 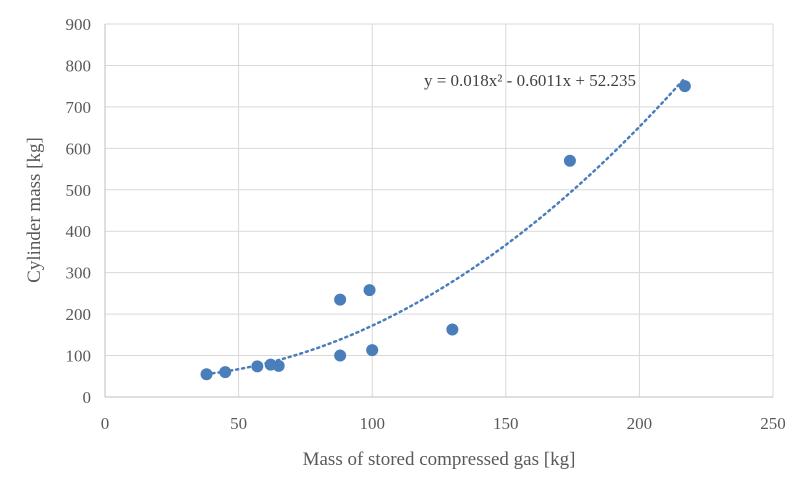 I want to click on y-tick-label: 500, so click(x=79, y=190).